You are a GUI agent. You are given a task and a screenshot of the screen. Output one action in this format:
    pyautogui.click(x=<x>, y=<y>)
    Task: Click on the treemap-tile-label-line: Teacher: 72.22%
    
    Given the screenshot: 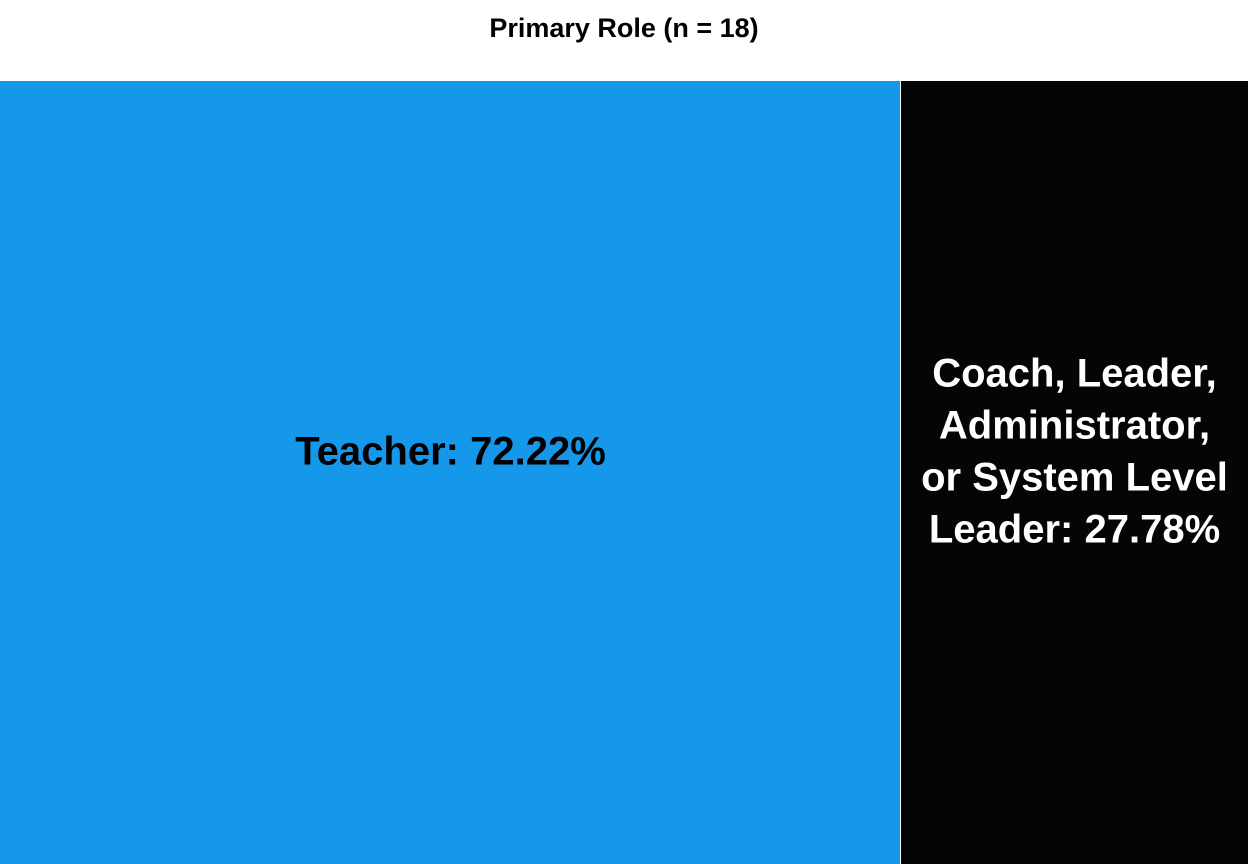 What is the action you would take?
    pyautogui.click(x=450, y=452)
    